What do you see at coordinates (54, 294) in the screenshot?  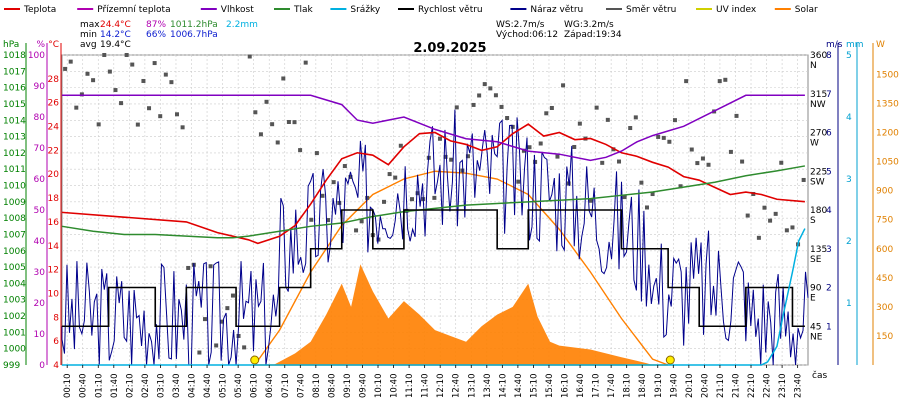 I see `celsius-tick: 10` at bounding box center [54, 294].